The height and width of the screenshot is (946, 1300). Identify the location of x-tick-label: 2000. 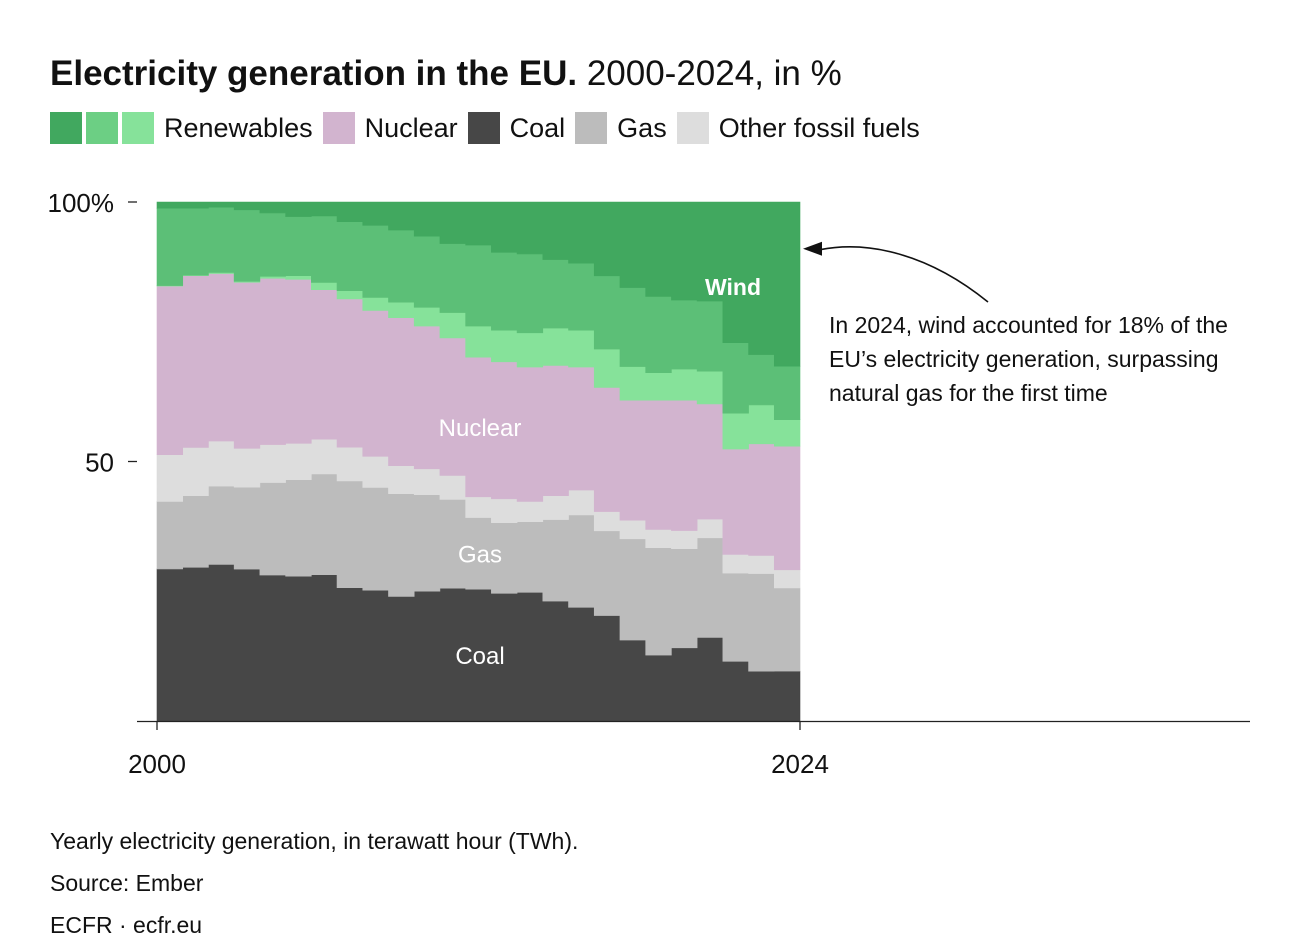
(157, 764).